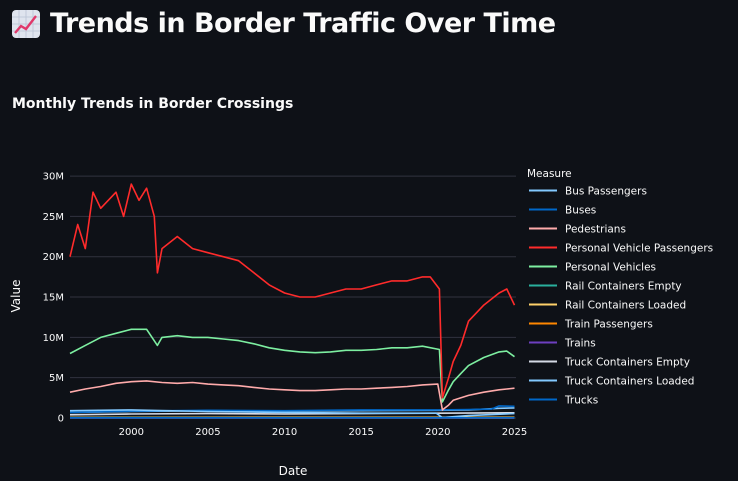 Image resolution: width=738 pixels, height=481 pixels. What do you see at coordinates (580, 211) in the screenshot?
I see `legend-label: Buses` at bounding box center [580, 211].